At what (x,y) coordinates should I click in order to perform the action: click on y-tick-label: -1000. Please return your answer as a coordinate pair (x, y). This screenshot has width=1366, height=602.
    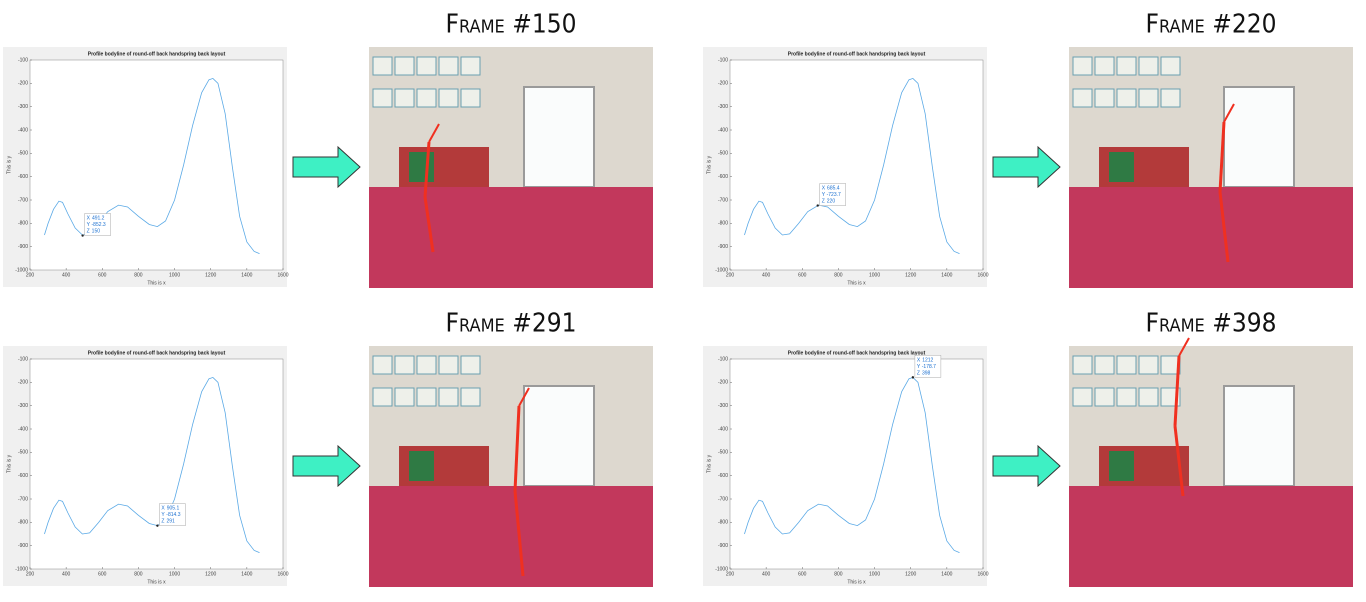
    Looking at the image, I should click on (21, 270).